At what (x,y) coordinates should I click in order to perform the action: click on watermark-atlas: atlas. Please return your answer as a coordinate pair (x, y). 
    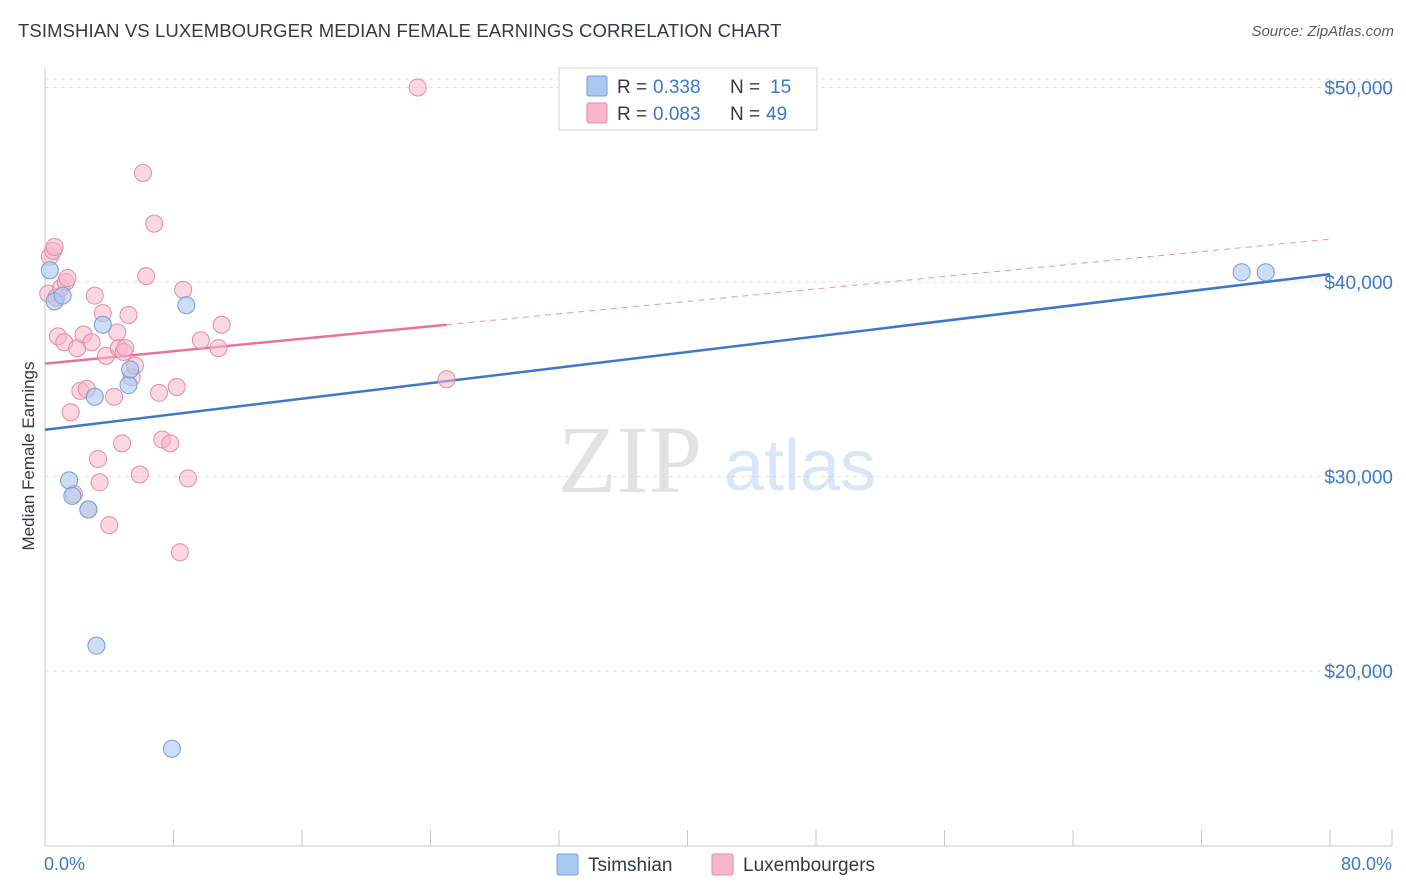
    Looking at the image, I should click on (800, 466).